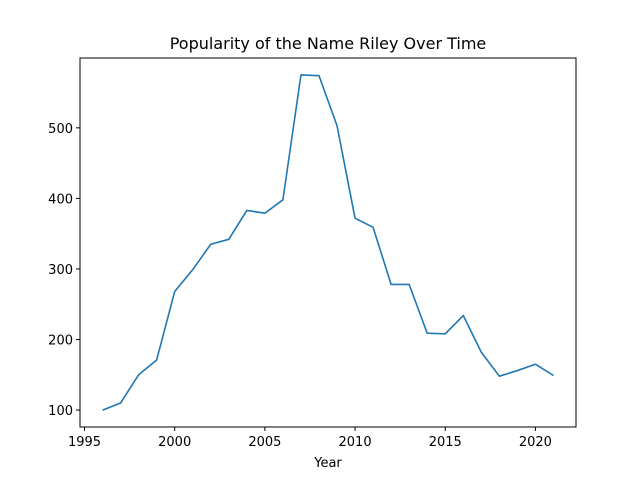  Describe the element at coordinates (60, 199) in the screenshot. I see `y-tick-label: 400` at that location.